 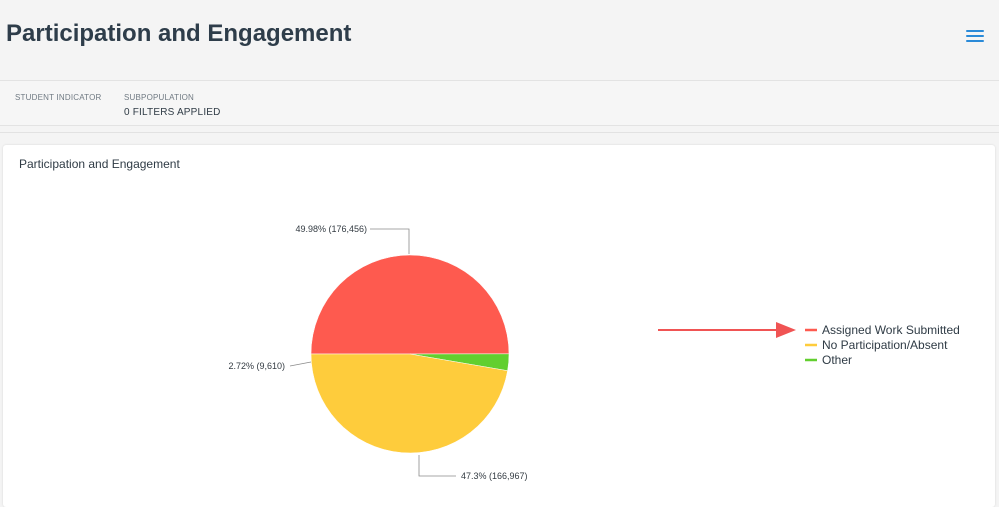 I want to click on legend-item-other: Other, so click(x=837, y=360).